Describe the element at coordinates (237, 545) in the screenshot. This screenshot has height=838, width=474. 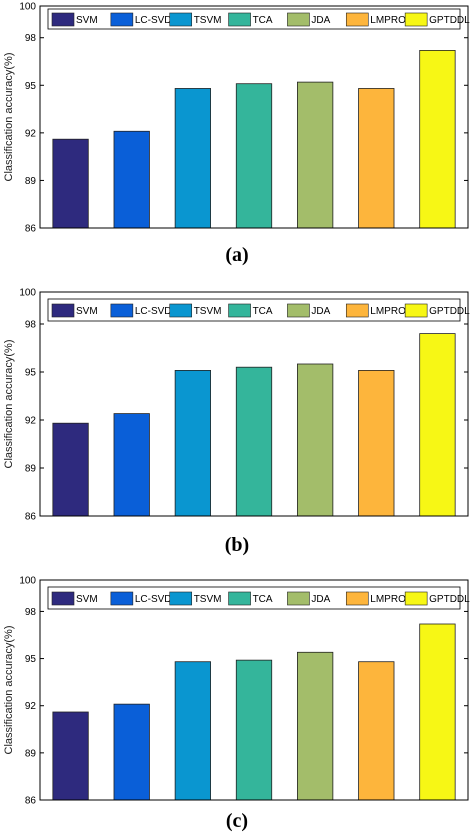
I see `chart-caption-b: (b)` at that location.